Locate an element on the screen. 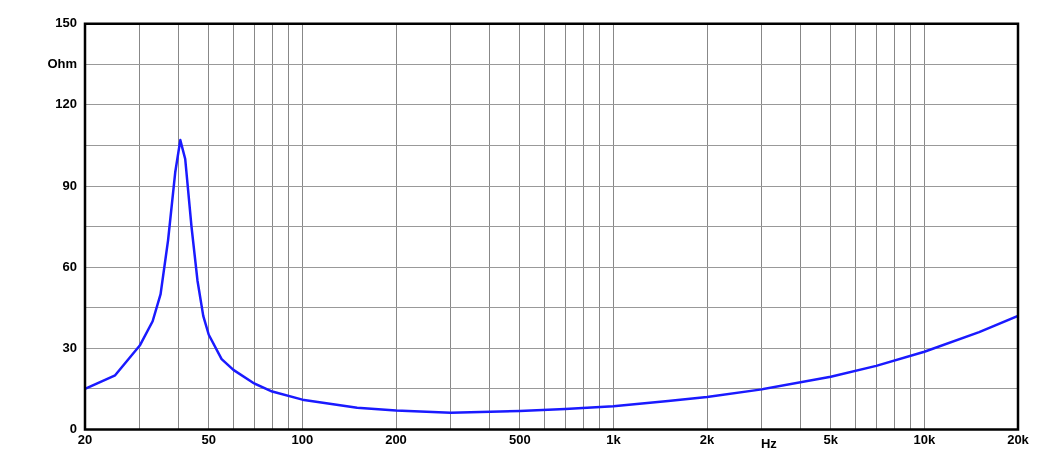 The height and width of the screenshot is (461, 1057). y-axis-title: Ohm is located at coordinates (62, 63).